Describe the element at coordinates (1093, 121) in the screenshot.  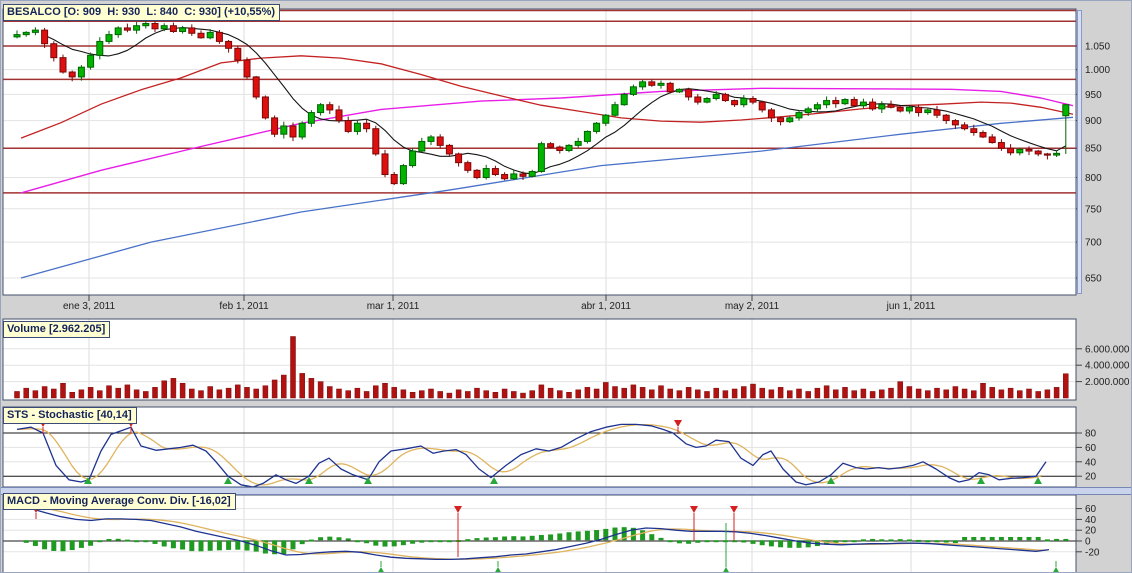
I see `price-axis-label: 900` at that location.